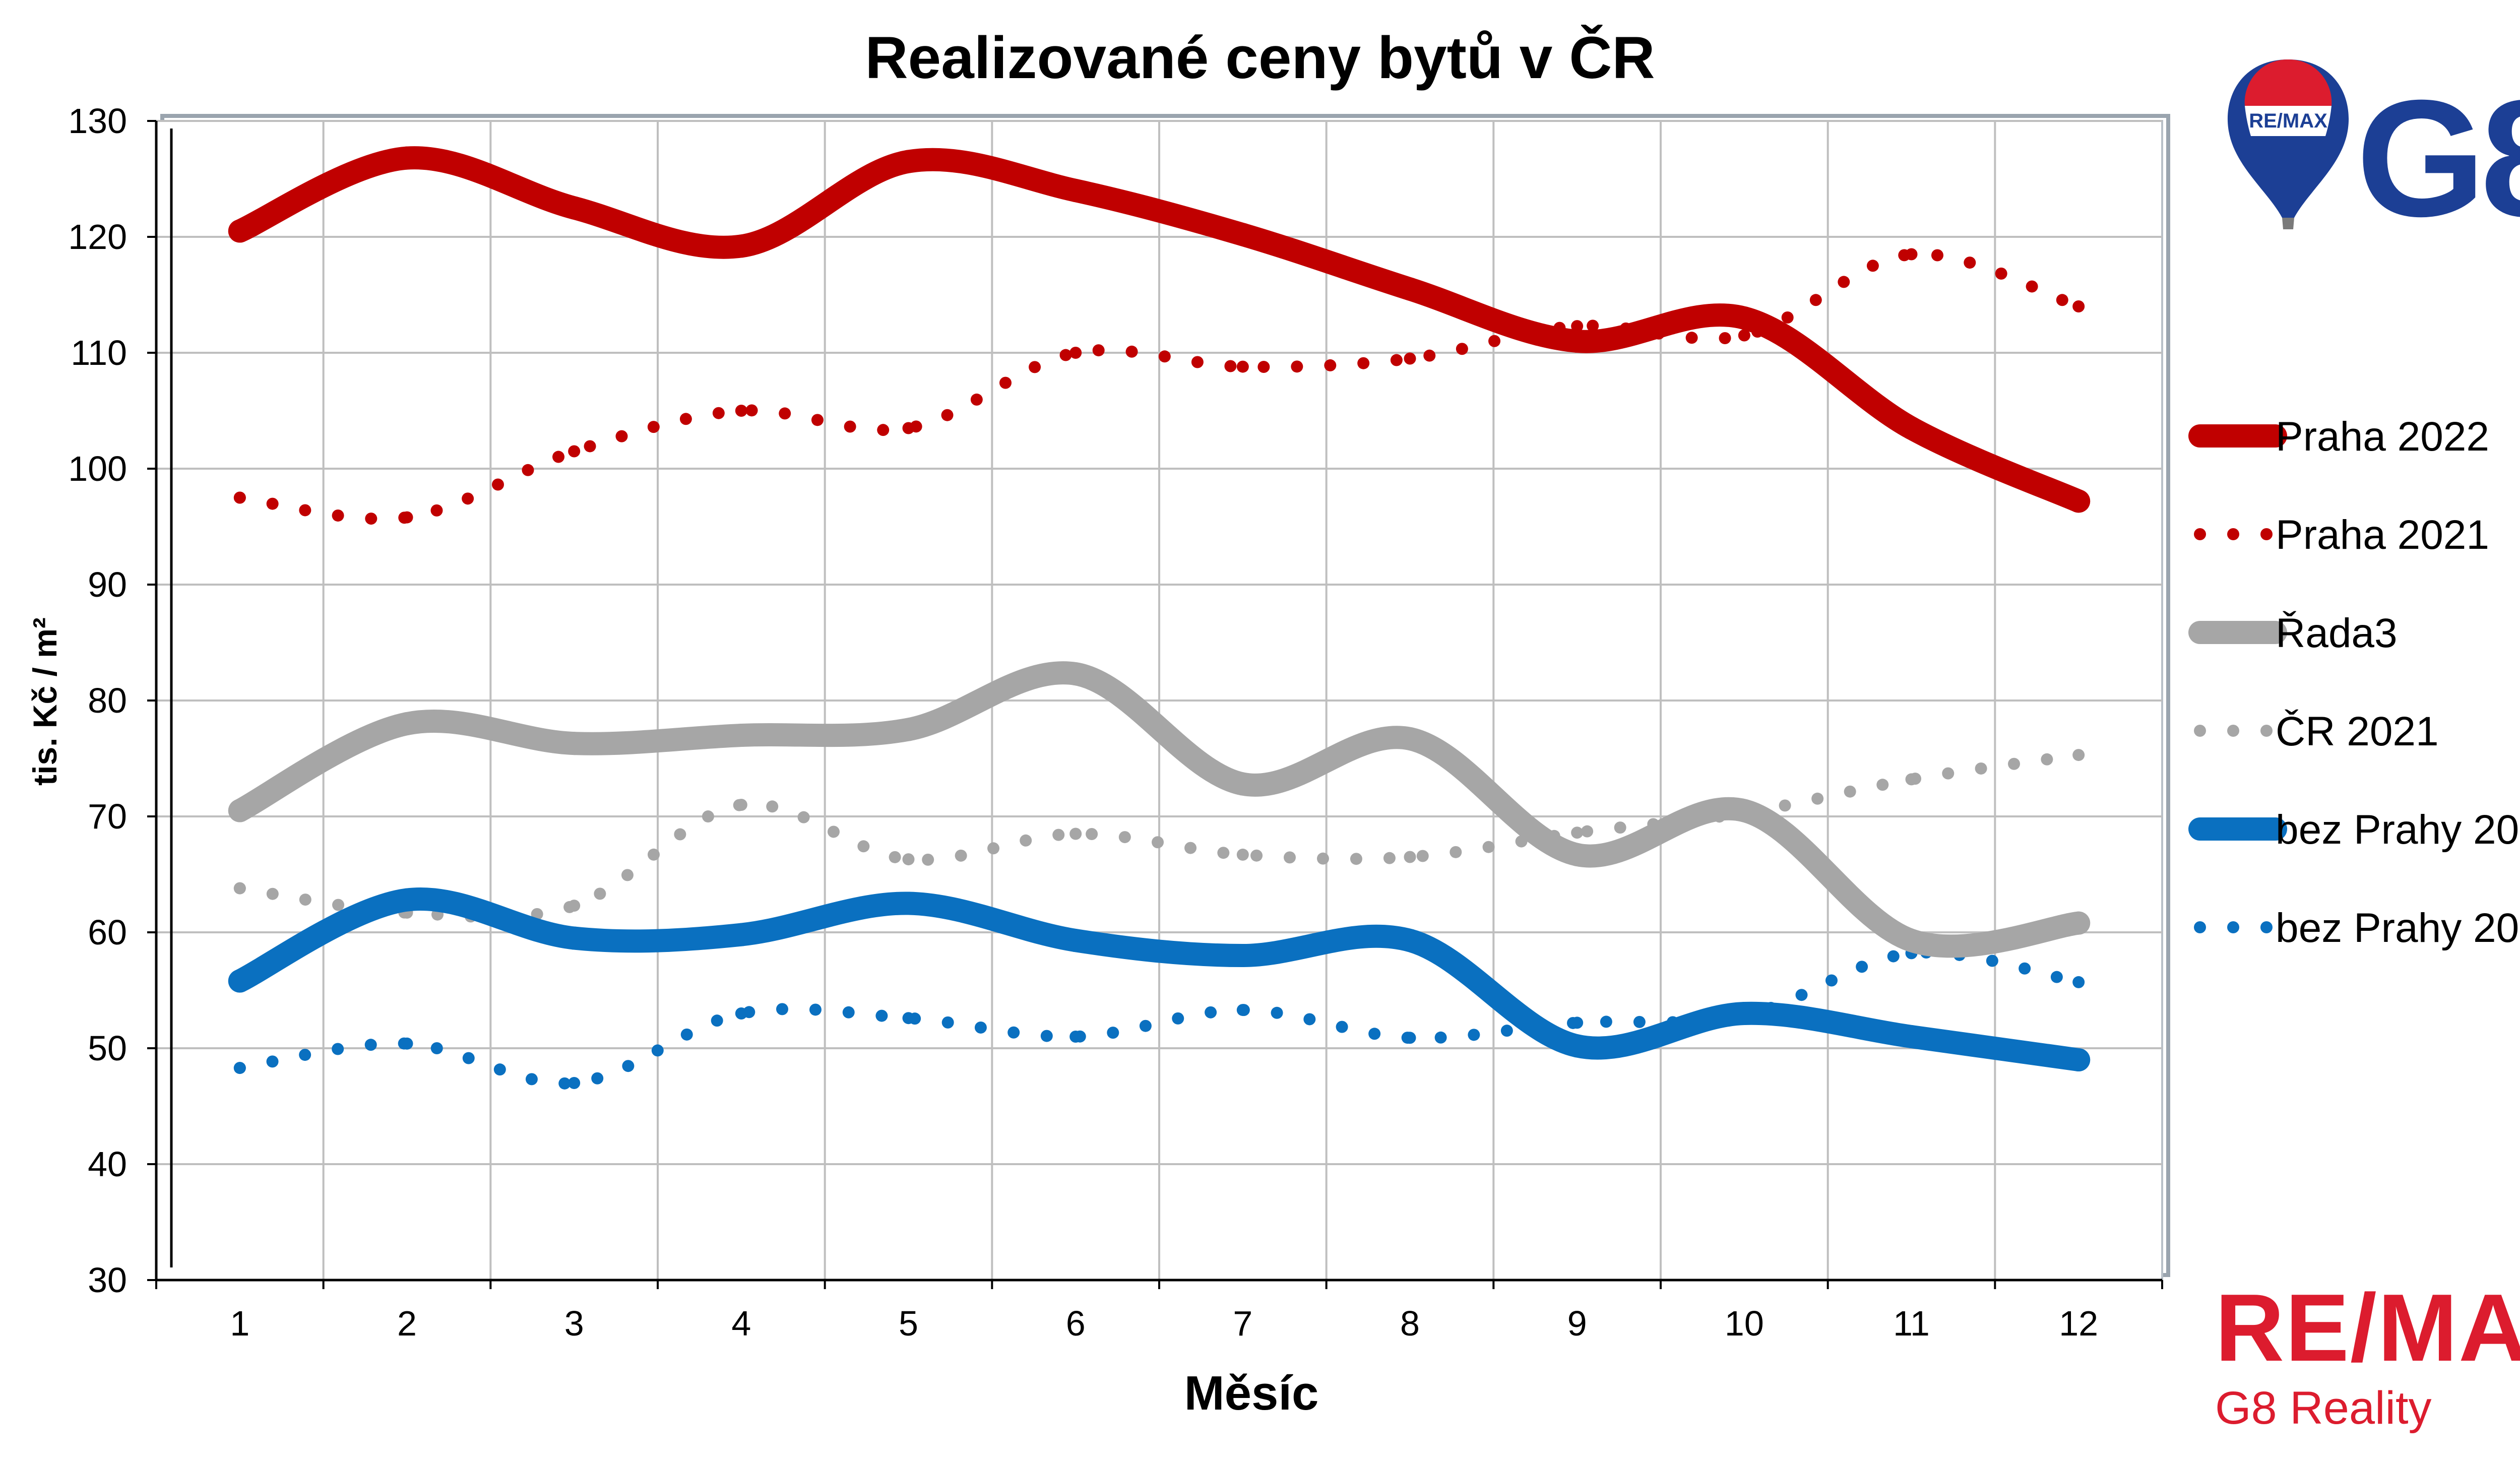  Describe the element at coordinates (108, 584) in the screenshot. I see `y-tick-label: 90` at that location.